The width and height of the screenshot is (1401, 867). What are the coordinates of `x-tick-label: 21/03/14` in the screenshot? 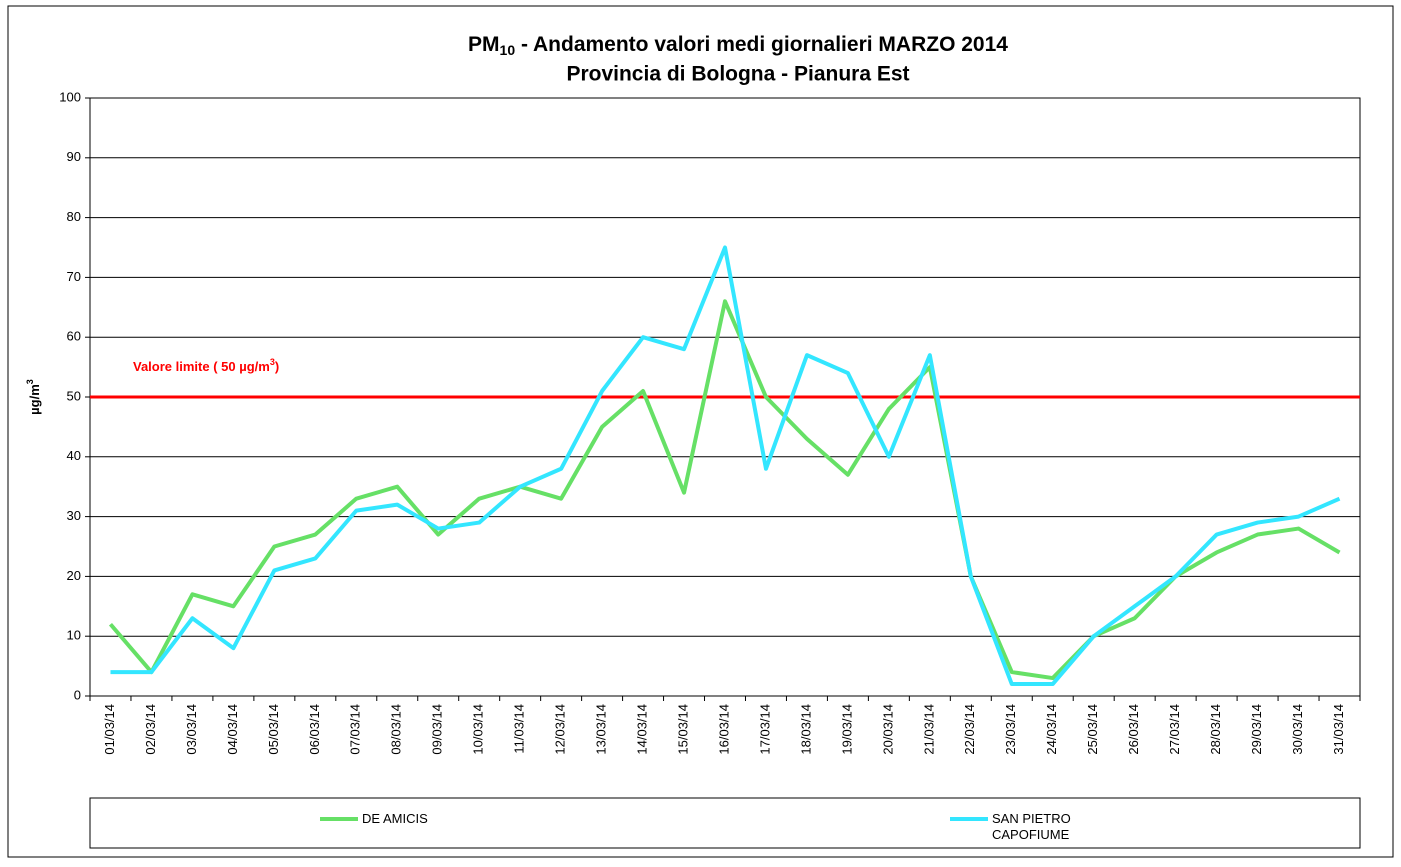 It's located at (928, 729).